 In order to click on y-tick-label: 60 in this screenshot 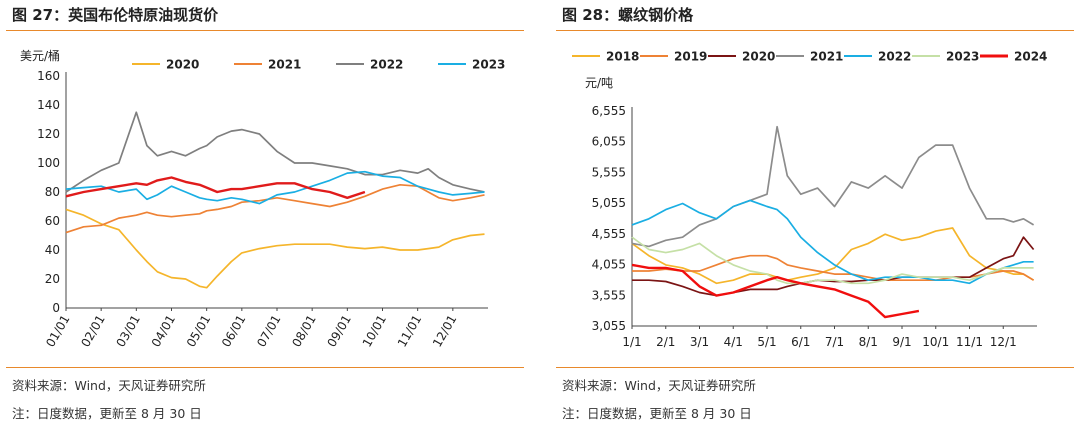, I will do `click(52, 221)`.